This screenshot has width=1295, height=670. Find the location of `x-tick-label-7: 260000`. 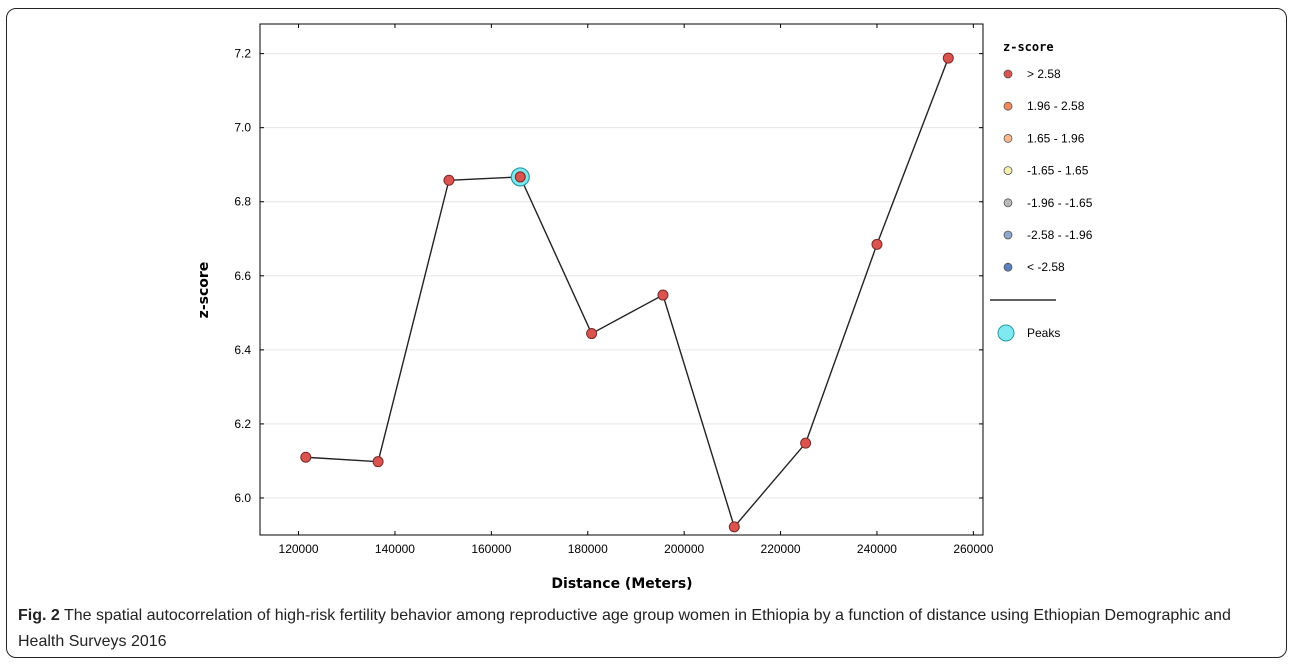

x-tick-label-7: 260000 is located at coordinates (973, 549).